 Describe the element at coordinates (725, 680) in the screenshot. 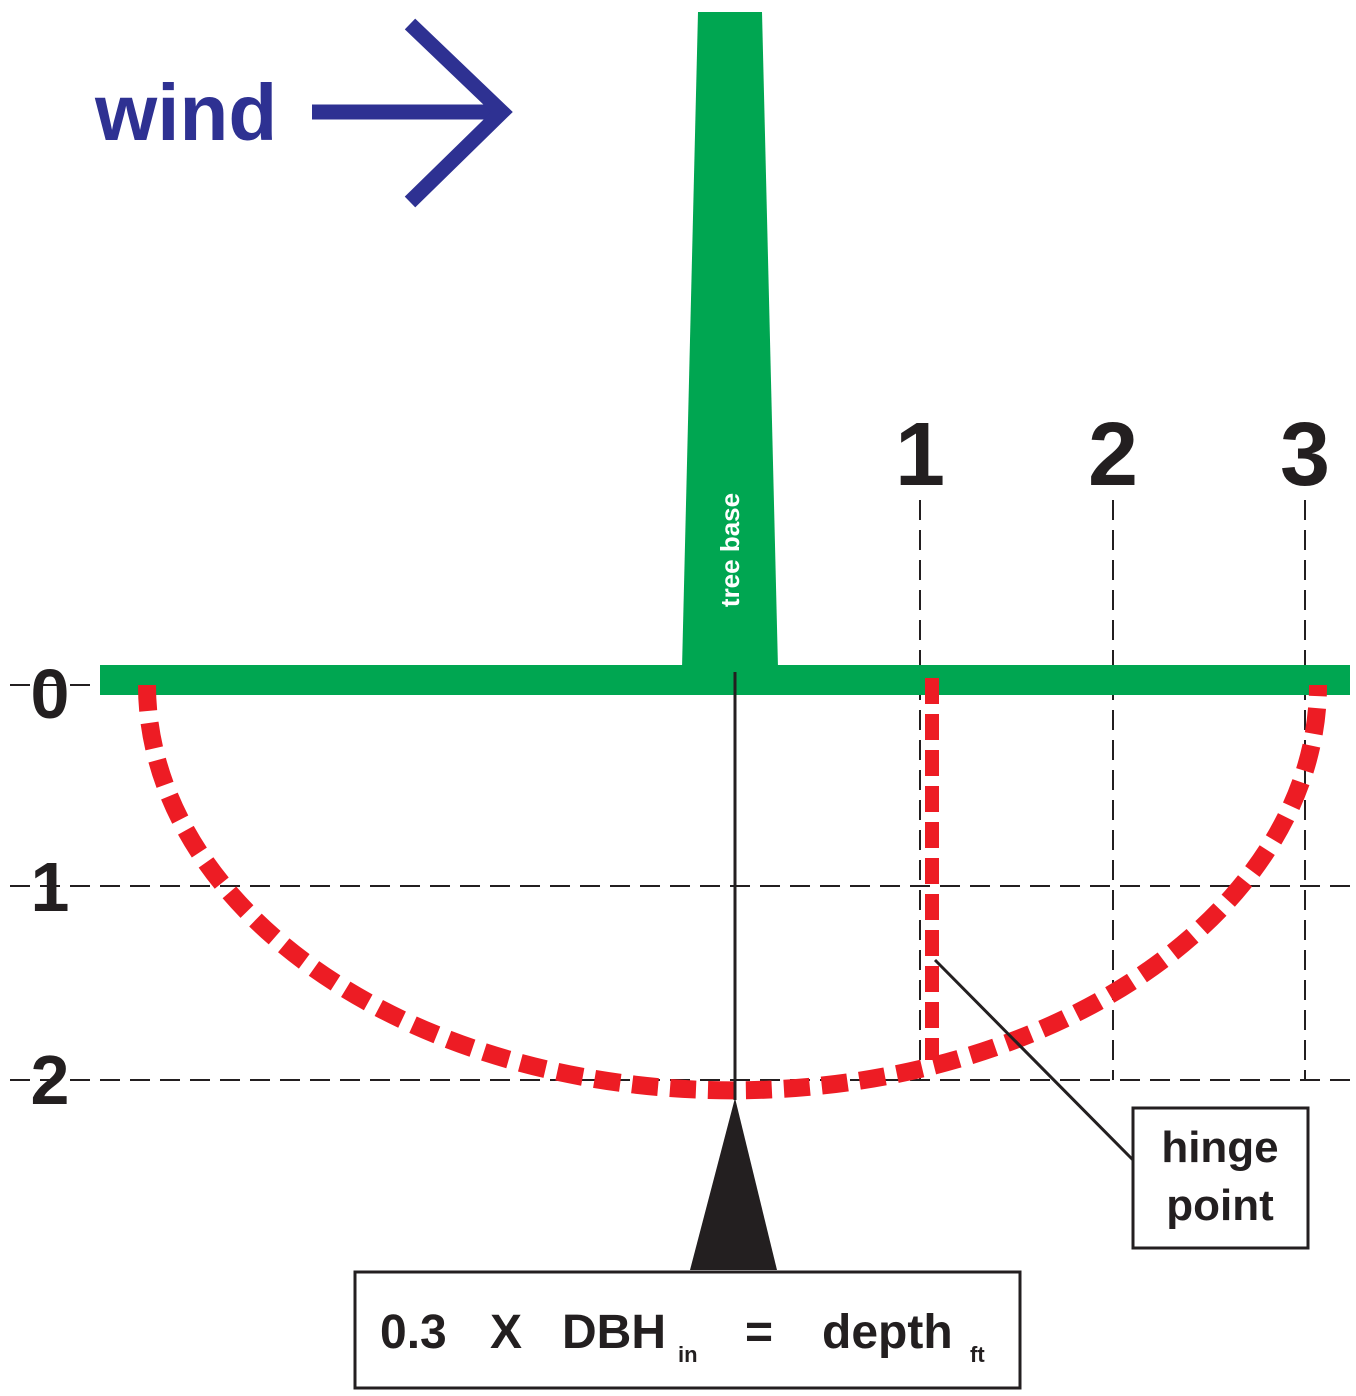

I see `ground` at that location.